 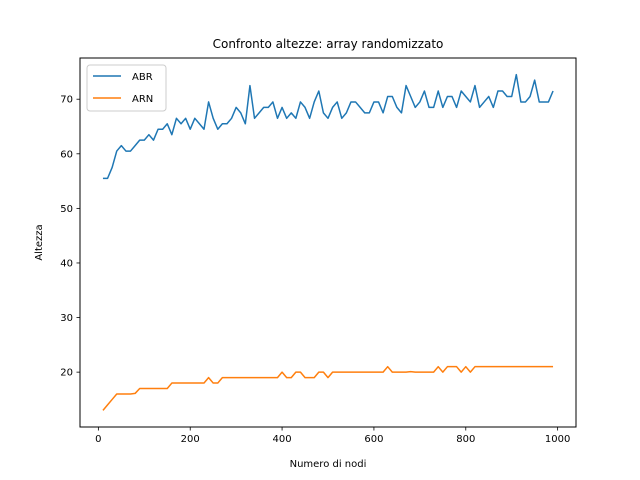 What do you see at coordinates (465, 439) in the screenshot?
I see `x-tick-label: 800` at bounding box center [465, 439].